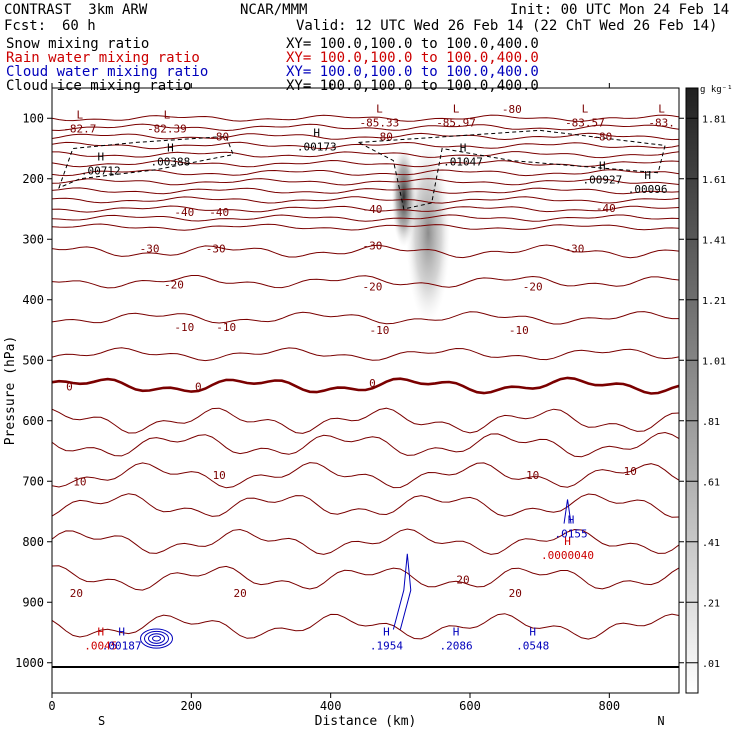 Image resolution: width=740 pixels, height=740 pixels. I want to click on x-endpoint-north: N, so click(660, 721).